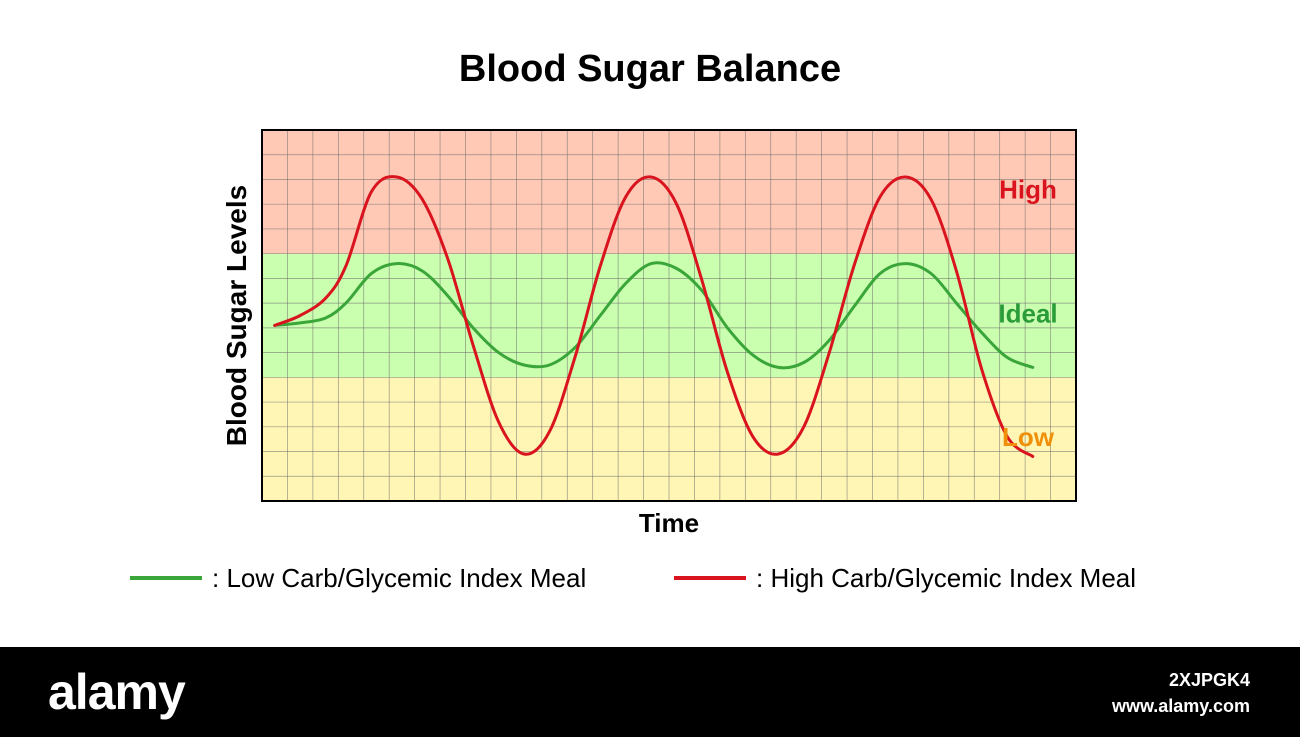 This screenshot has width=1300, height=737. Describe the element at coordinates (650, 692) in the screenshot. I see `footer-bar: alamy 2XJPGK4 www.alamy.com` at that location.